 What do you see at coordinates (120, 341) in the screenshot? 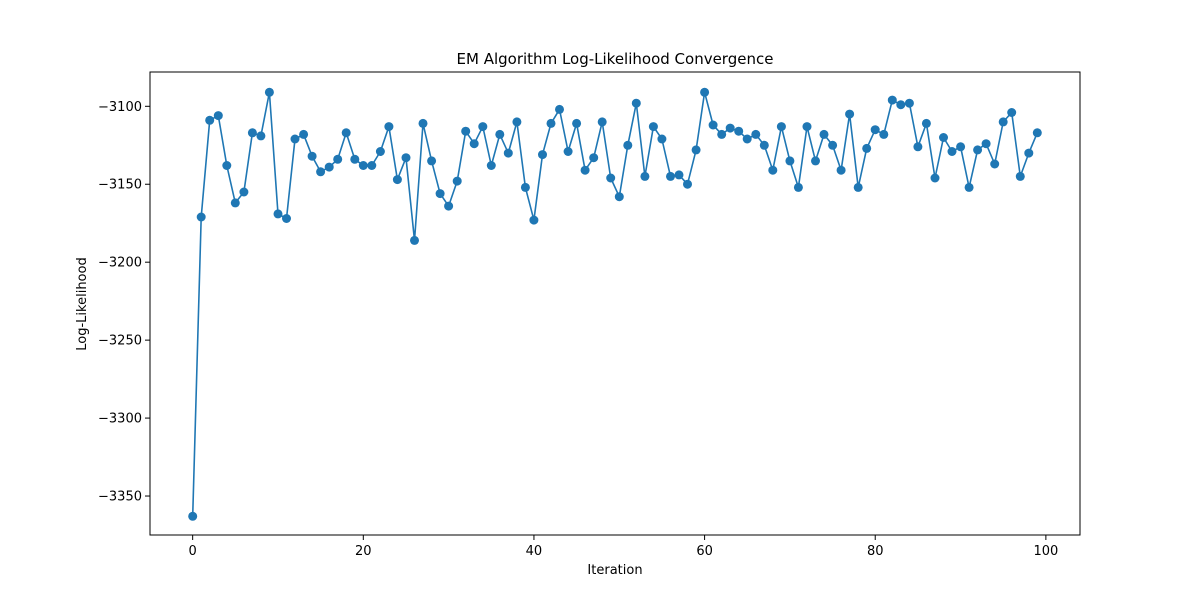
I see `y-tick-label: −3250` at bounding box center [120, 341].